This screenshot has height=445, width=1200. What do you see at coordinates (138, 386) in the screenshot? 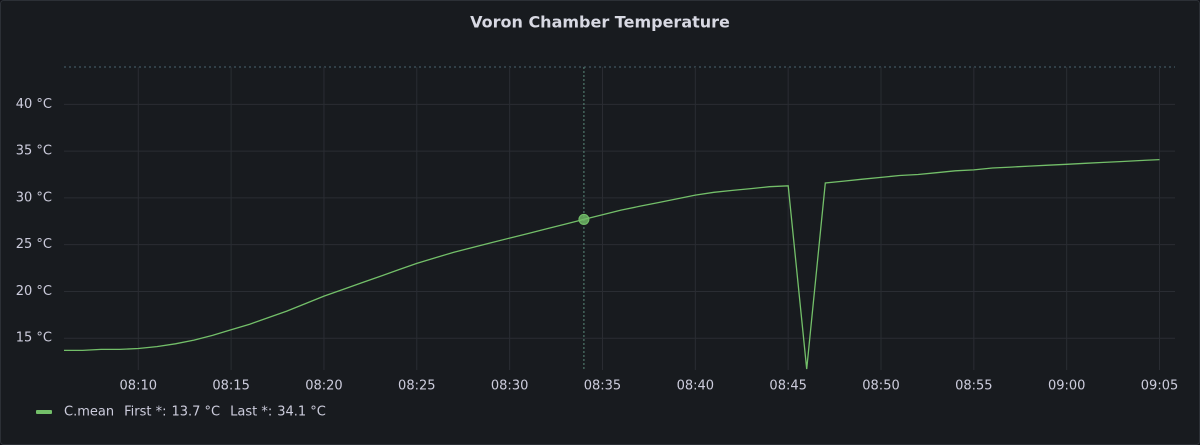
I see `x-tick-label: 08:10` at bounding box center [138, 386].